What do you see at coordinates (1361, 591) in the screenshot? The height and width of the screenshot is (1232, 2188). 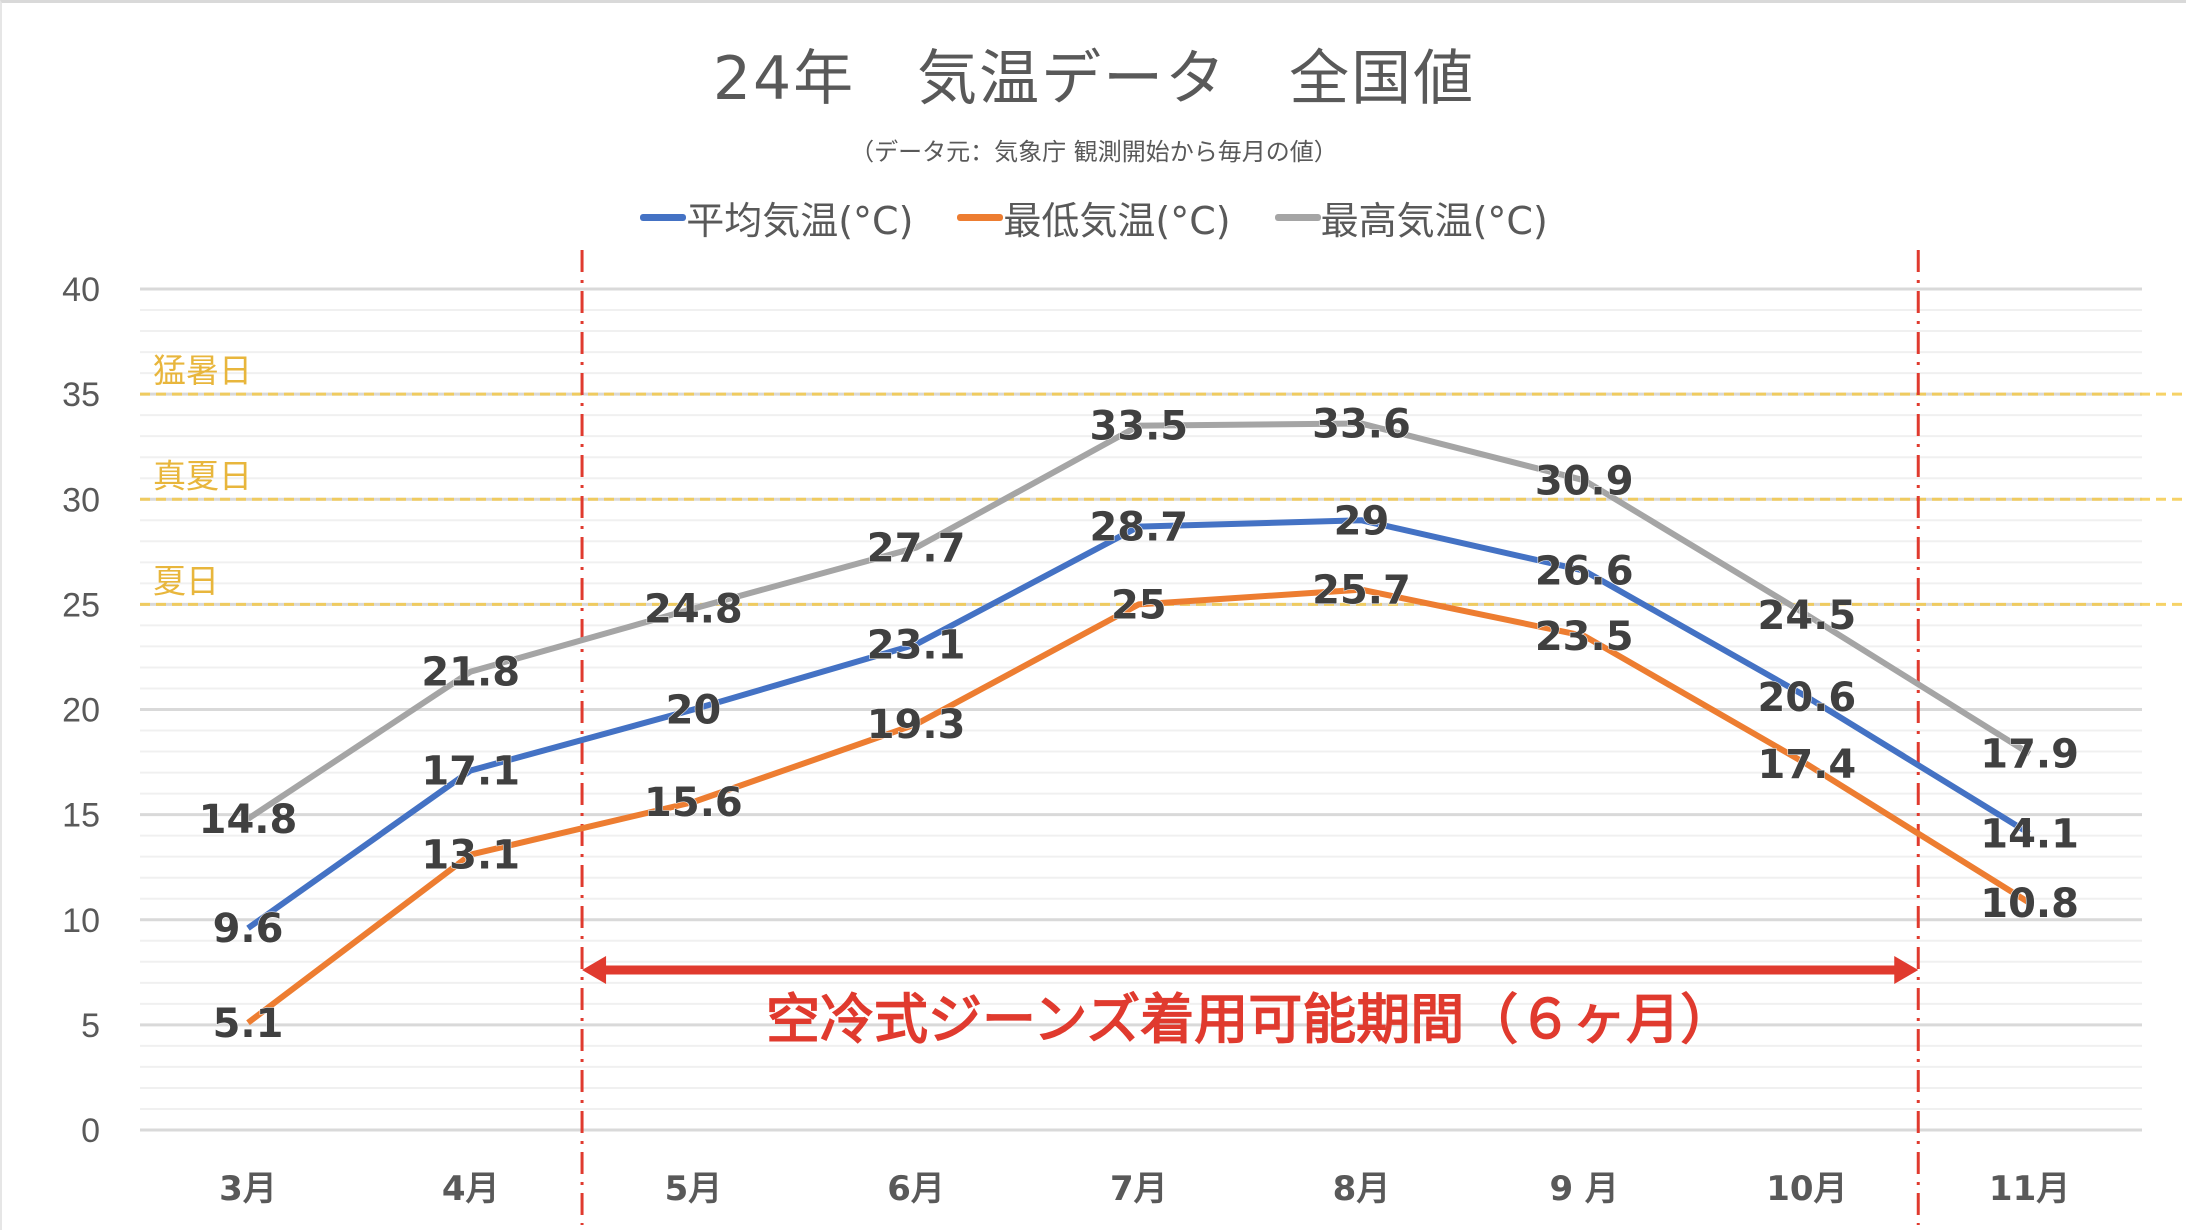 I see `data-label: 25.7` at bounding box center [1361, 591].